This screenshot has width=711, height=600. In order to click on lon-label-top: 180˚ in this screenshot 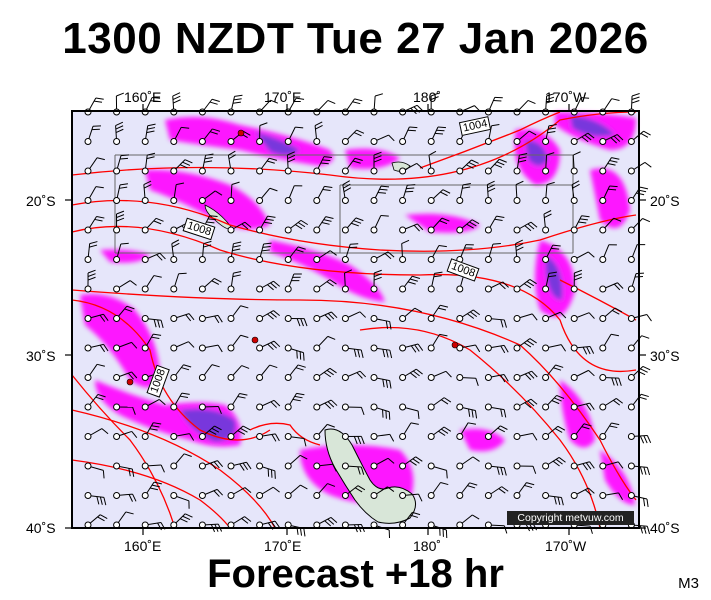, I will do `click(427, 97)`.